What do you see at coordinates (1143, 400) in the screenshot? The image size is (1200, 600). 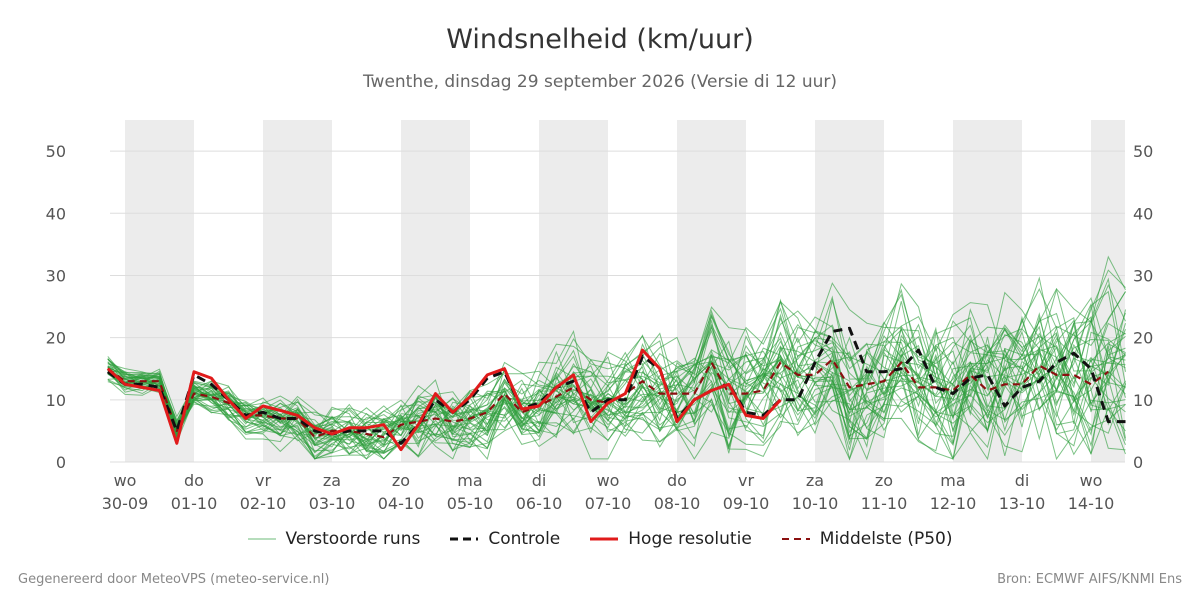 I see `y-tick-label-right: 10` at bounding box center [1143, 400].